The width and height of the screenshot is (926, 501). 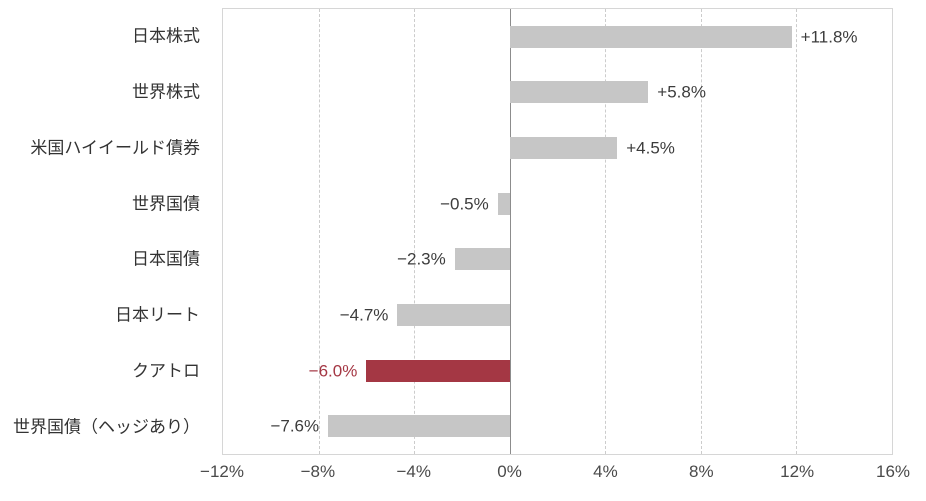 I want to click on bar-value-label: +5.8%, so click(x=681, y=92).